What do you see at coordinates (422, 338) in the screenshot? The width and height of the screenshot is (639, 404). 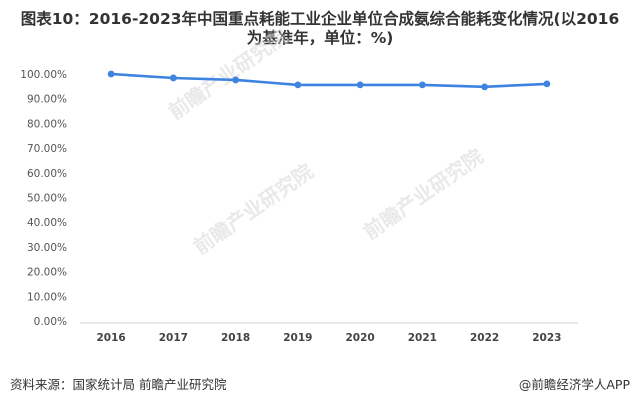 I see `x-tick-label: 2021` at bounding box center [422, 338].